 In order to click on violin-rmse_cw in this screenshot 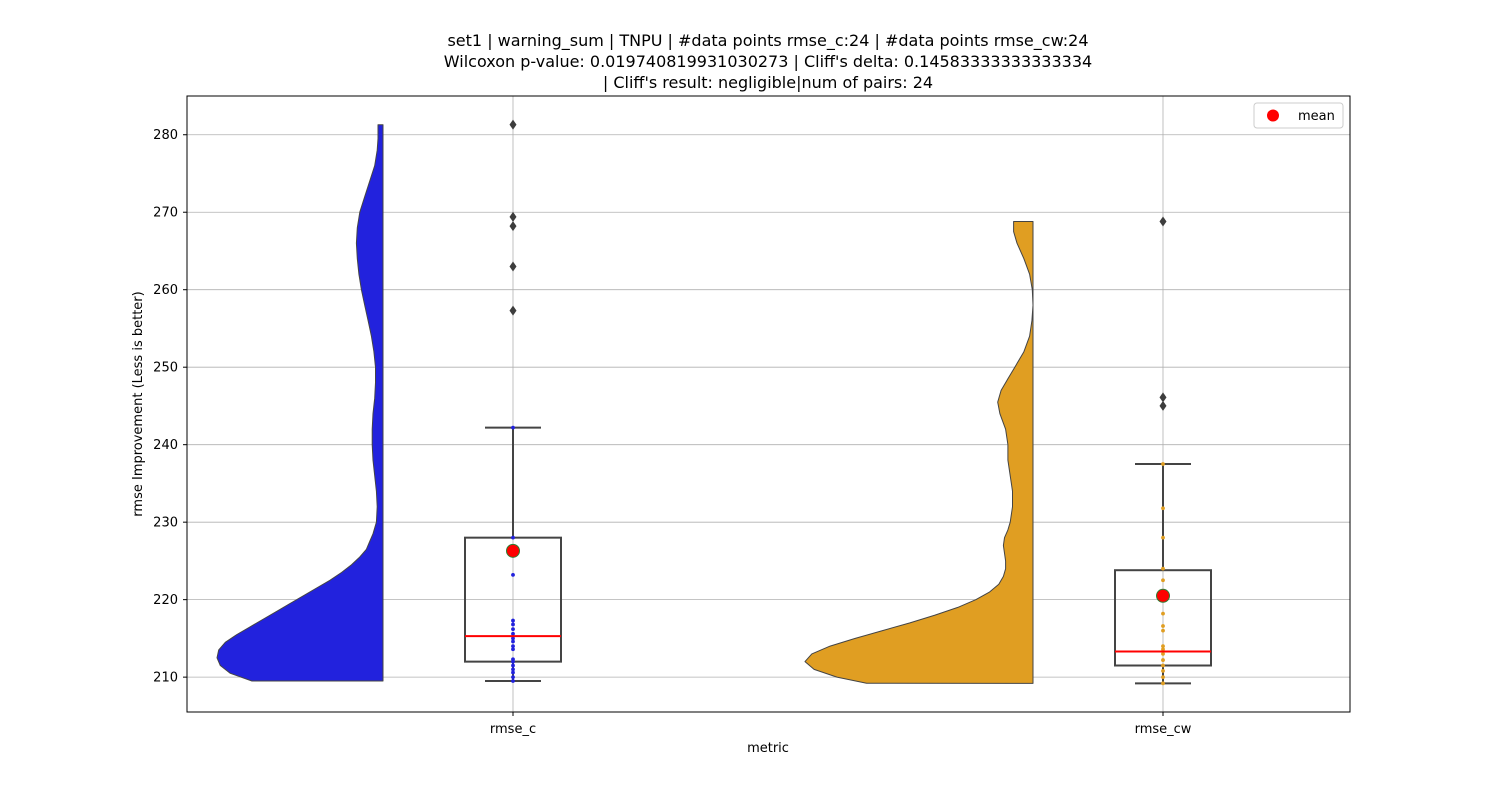, I will do `click(919, 452)`.